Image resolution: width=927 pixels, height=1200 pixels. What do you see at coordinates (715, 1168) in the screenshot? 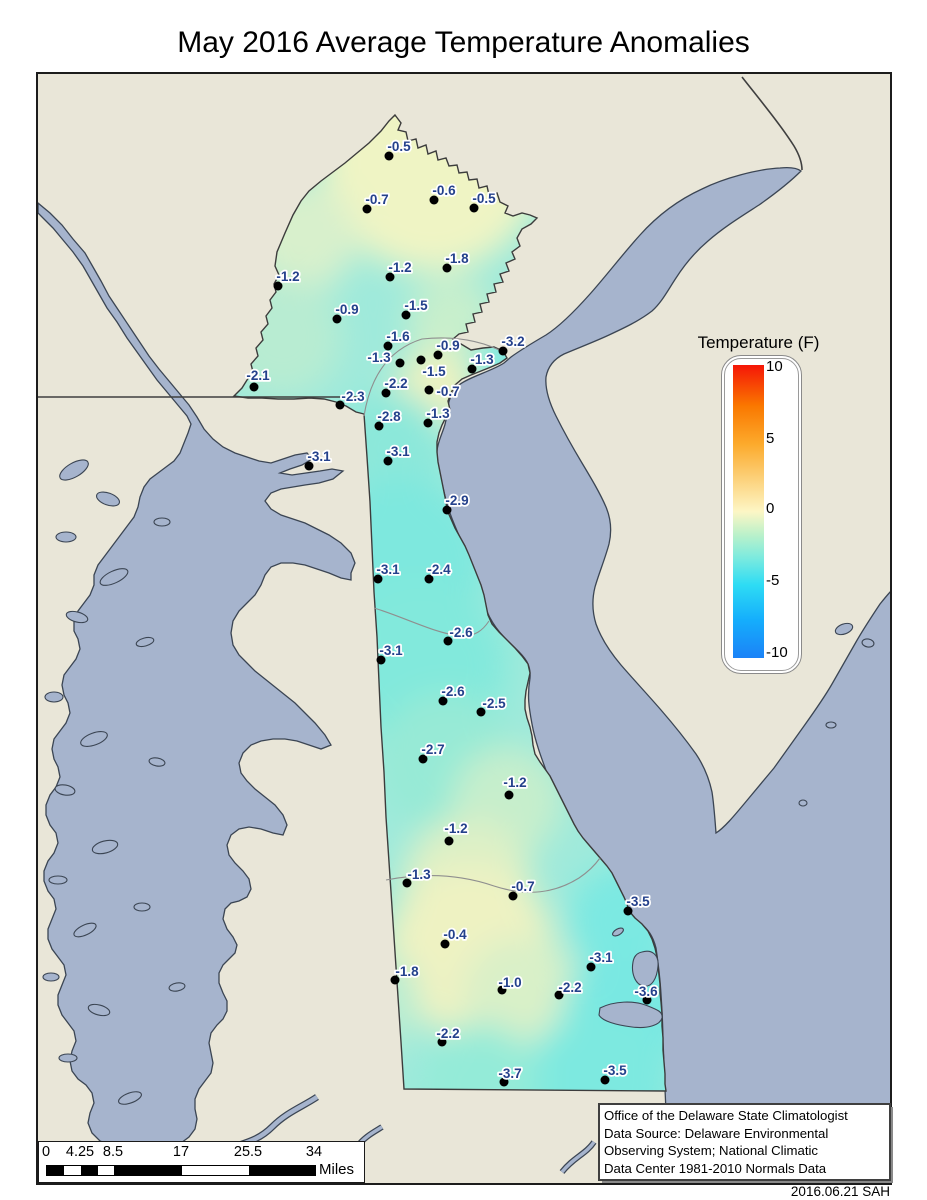
I see `credit-line: Data Center 1981-2010 Normals Data` at bounding box center [715, 1168].